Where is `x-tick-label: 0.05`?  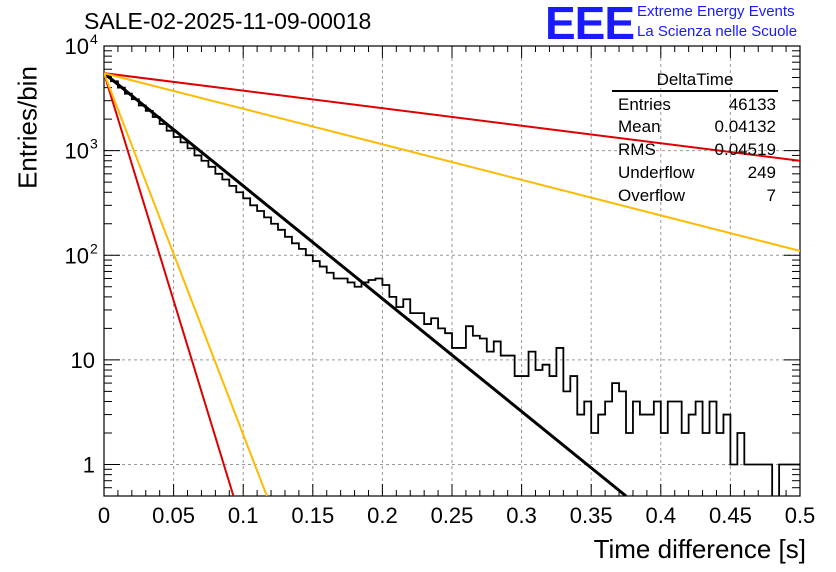 x-tick-label: 0.05 is located at coordinates (173, 515).